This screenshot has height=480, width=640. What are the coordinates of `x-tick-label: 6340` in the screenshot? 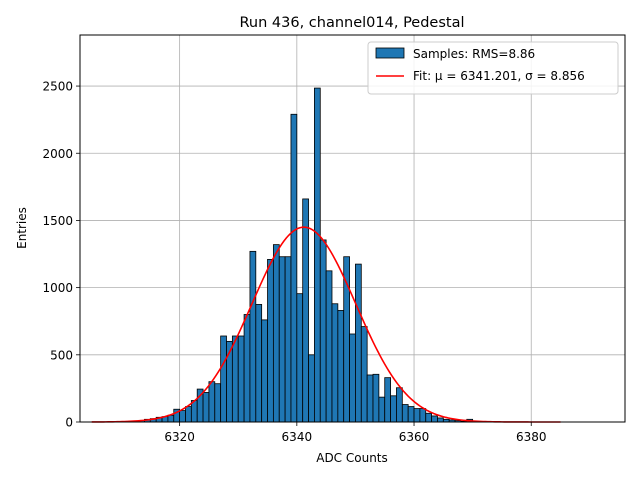 It's located at (297, 437).